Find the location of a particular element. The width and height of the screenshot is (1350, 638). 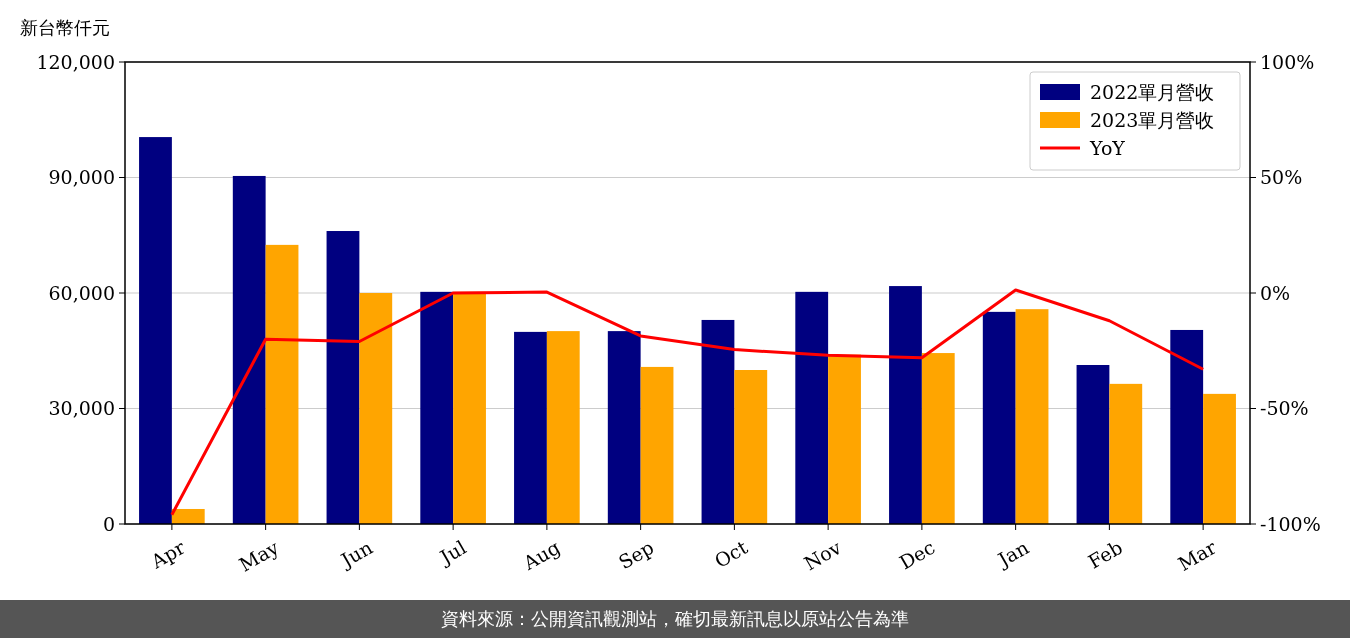

x-tick-label: Feb is located at coordinates (1105, 554).